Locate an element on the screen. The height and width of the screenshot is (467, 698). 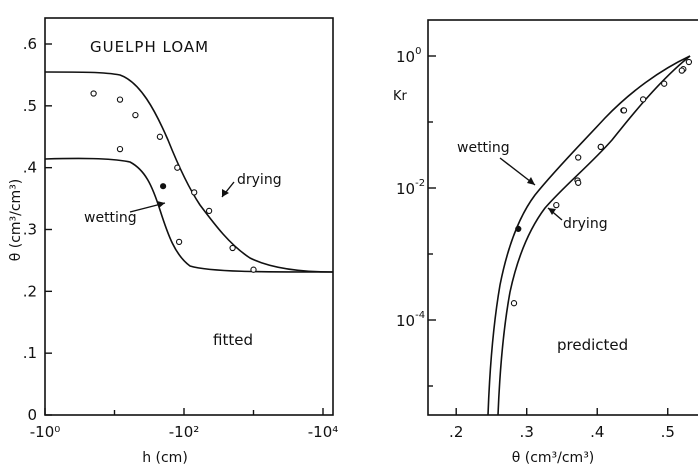
left-y-axis-label: θ (cm³/cm³) is located at coordinates (16, 220).